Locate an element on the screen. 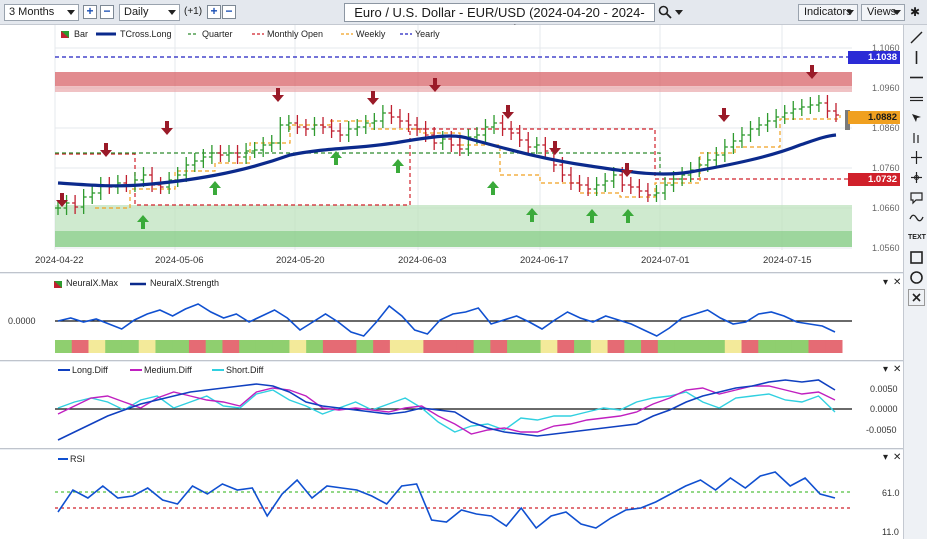 This screenshot has width=927, height=539. offset-plus-button: + is located at coordinates (214, 12).